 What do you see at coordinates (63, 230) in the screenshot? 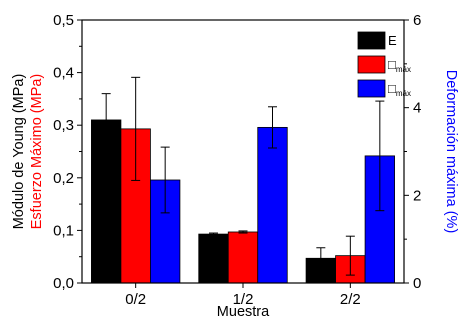
I see `y-left-tick-label: 0,1` at bounding box center [63, 230].